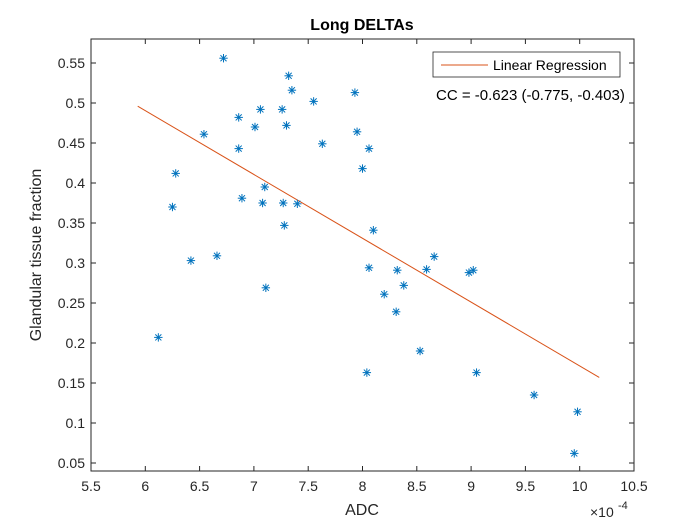  Describe the element at coordinates (362, 510) in the screenshot. I see `x-axis-label: ADC` at that location.